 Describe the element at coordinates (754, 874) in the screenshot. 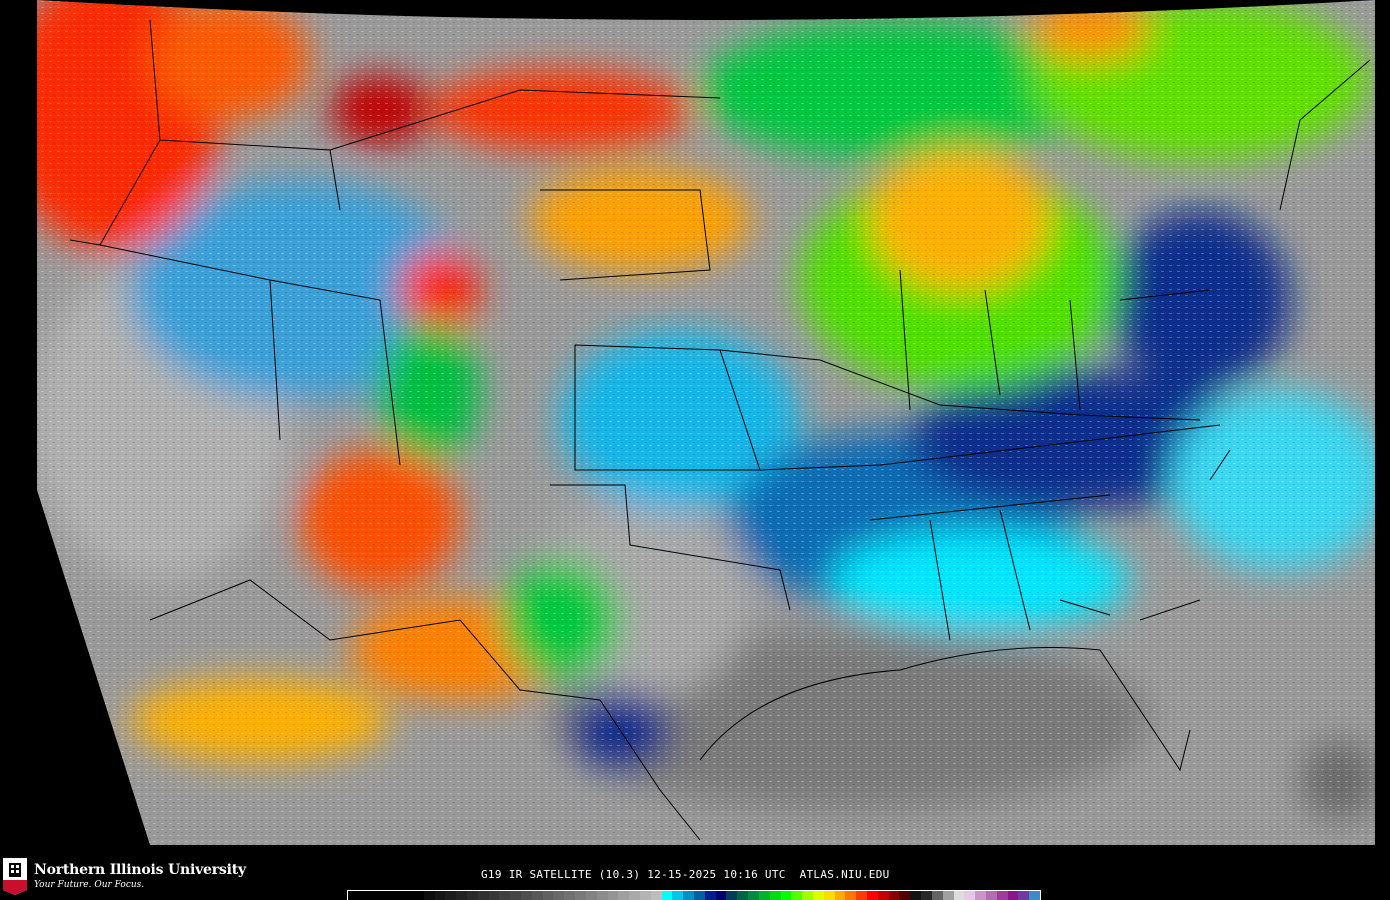

I see `time: 10:16 UTC` at that location.